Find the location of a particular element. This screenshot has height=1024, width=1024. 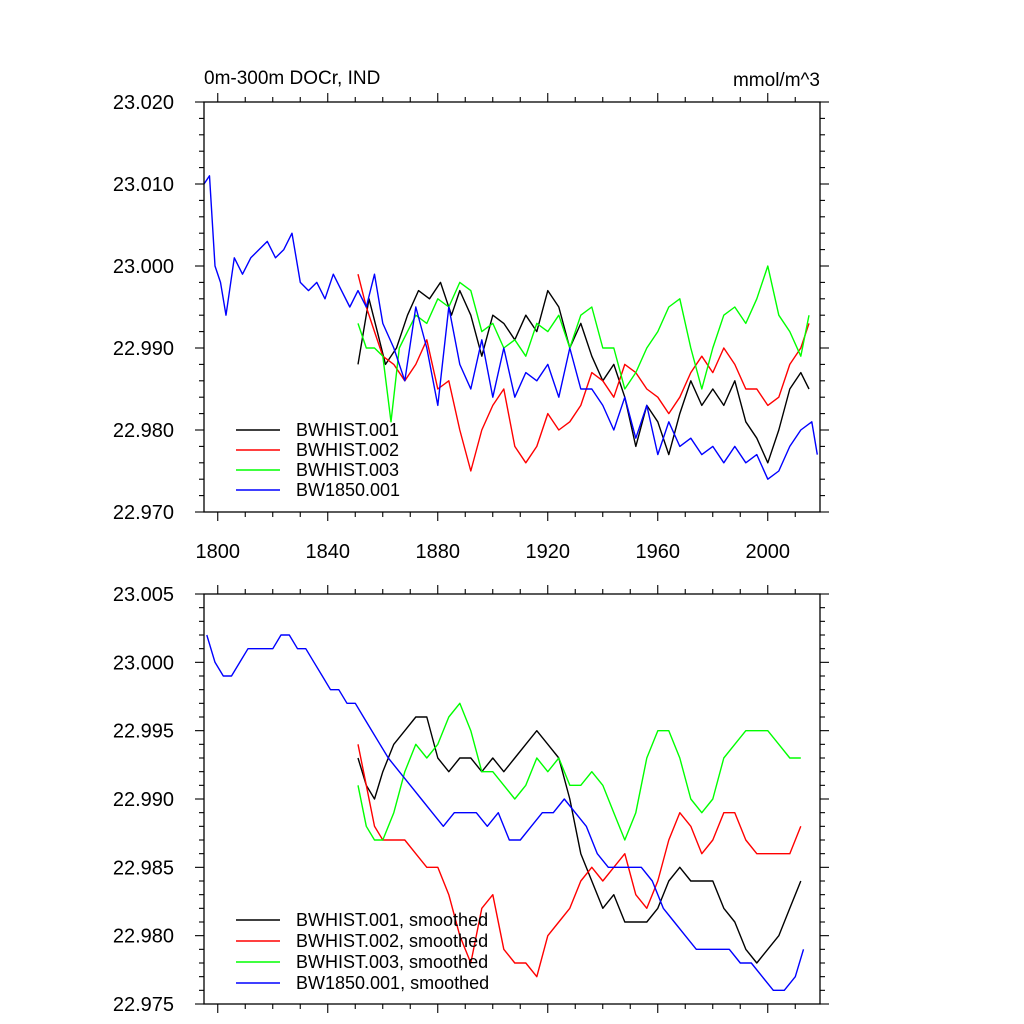

bottom-legend-label: BWHIST.002, smoothed is located at coordinates (392, 941).